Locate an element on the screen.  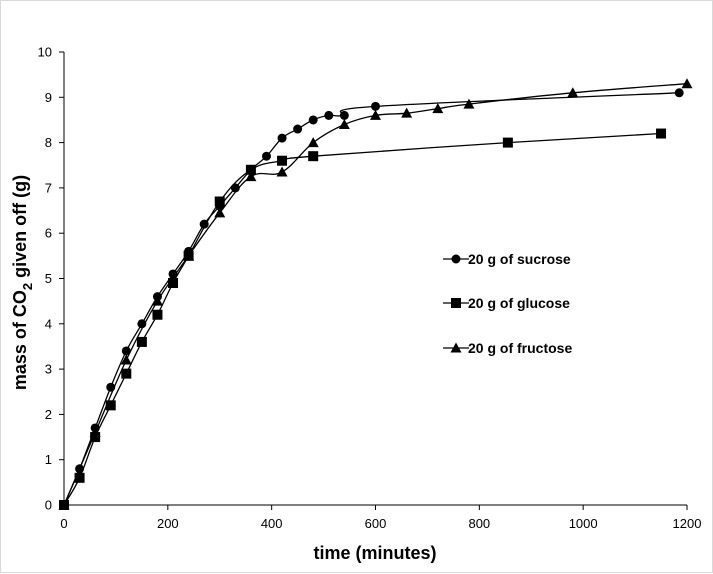
y-tick-label: 5 is located at coordinates (48, 278).